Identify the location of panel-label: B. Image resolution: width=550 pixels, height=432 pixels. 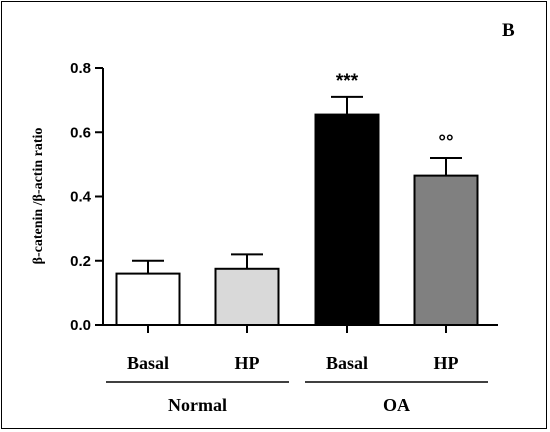
(508, 30).